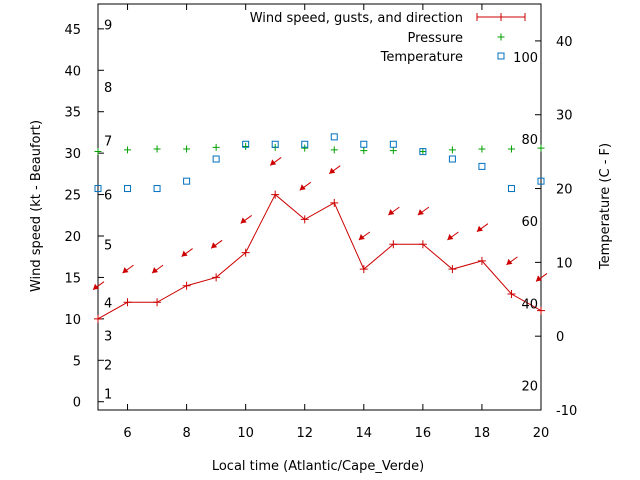  What do you see at coordinates (435, 38) in the screenshot?
I see `legend-label-pressure: Pressure` at bounding box center [435, 38].